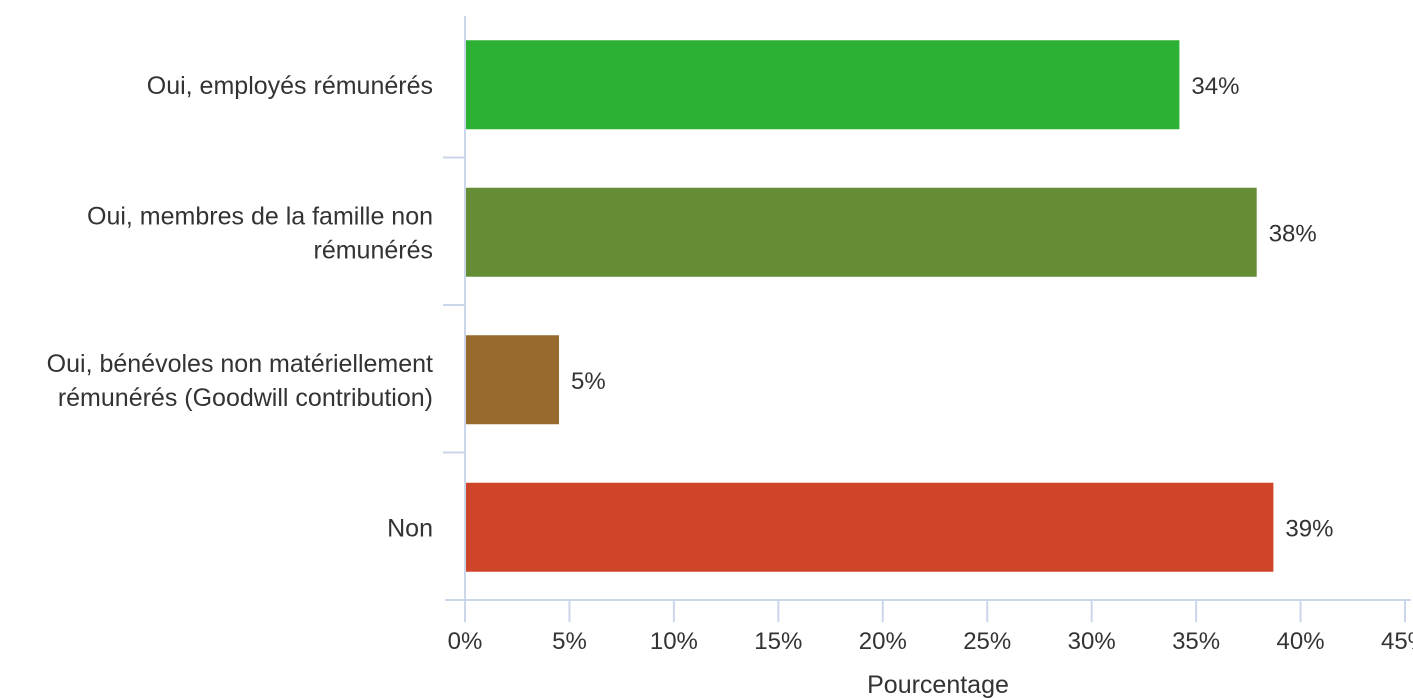  I want to click on x-tick-label: 15%, so click(778, 641).